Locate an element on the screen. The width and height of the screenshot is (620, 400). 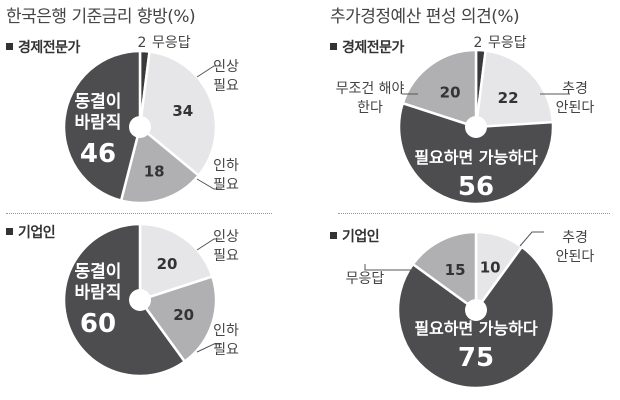
group-label-experts-left: 경제전문가 is located at coordinates (43, 47).